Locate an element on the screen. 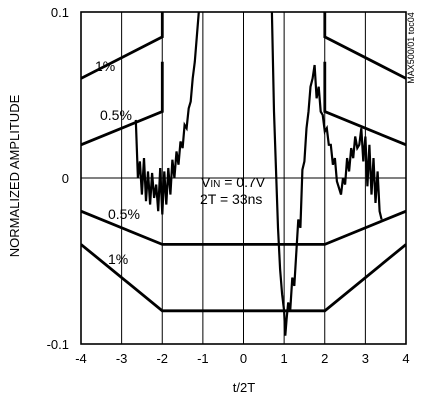 The image size is (421, 402). mask-label-lower-1pct: 1% is located at coordinates (118, 259).